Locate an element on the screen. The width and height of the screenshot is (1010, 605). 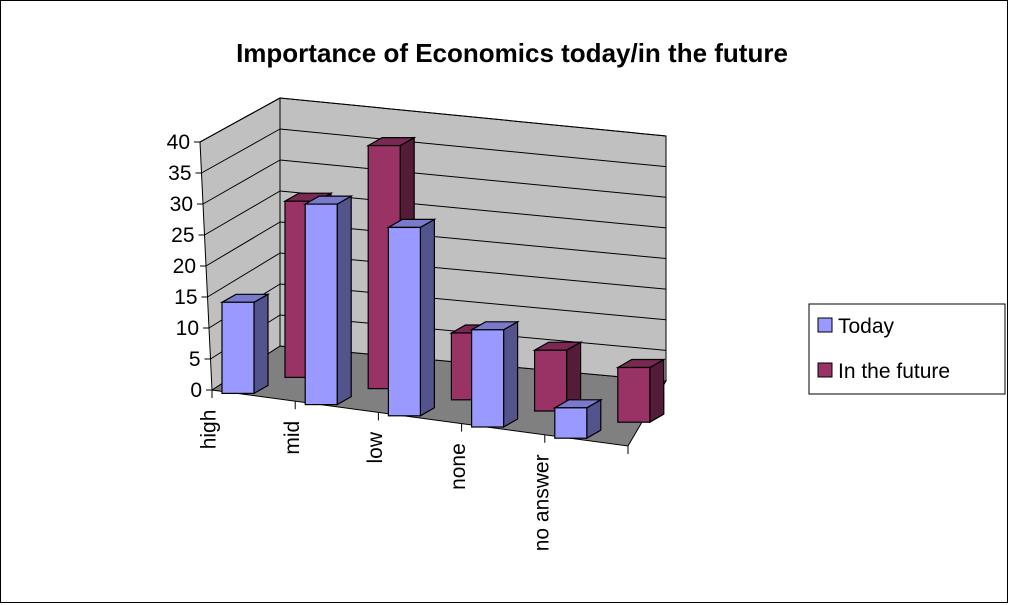
bar-low-today-side is located at coordinates (427, 317).